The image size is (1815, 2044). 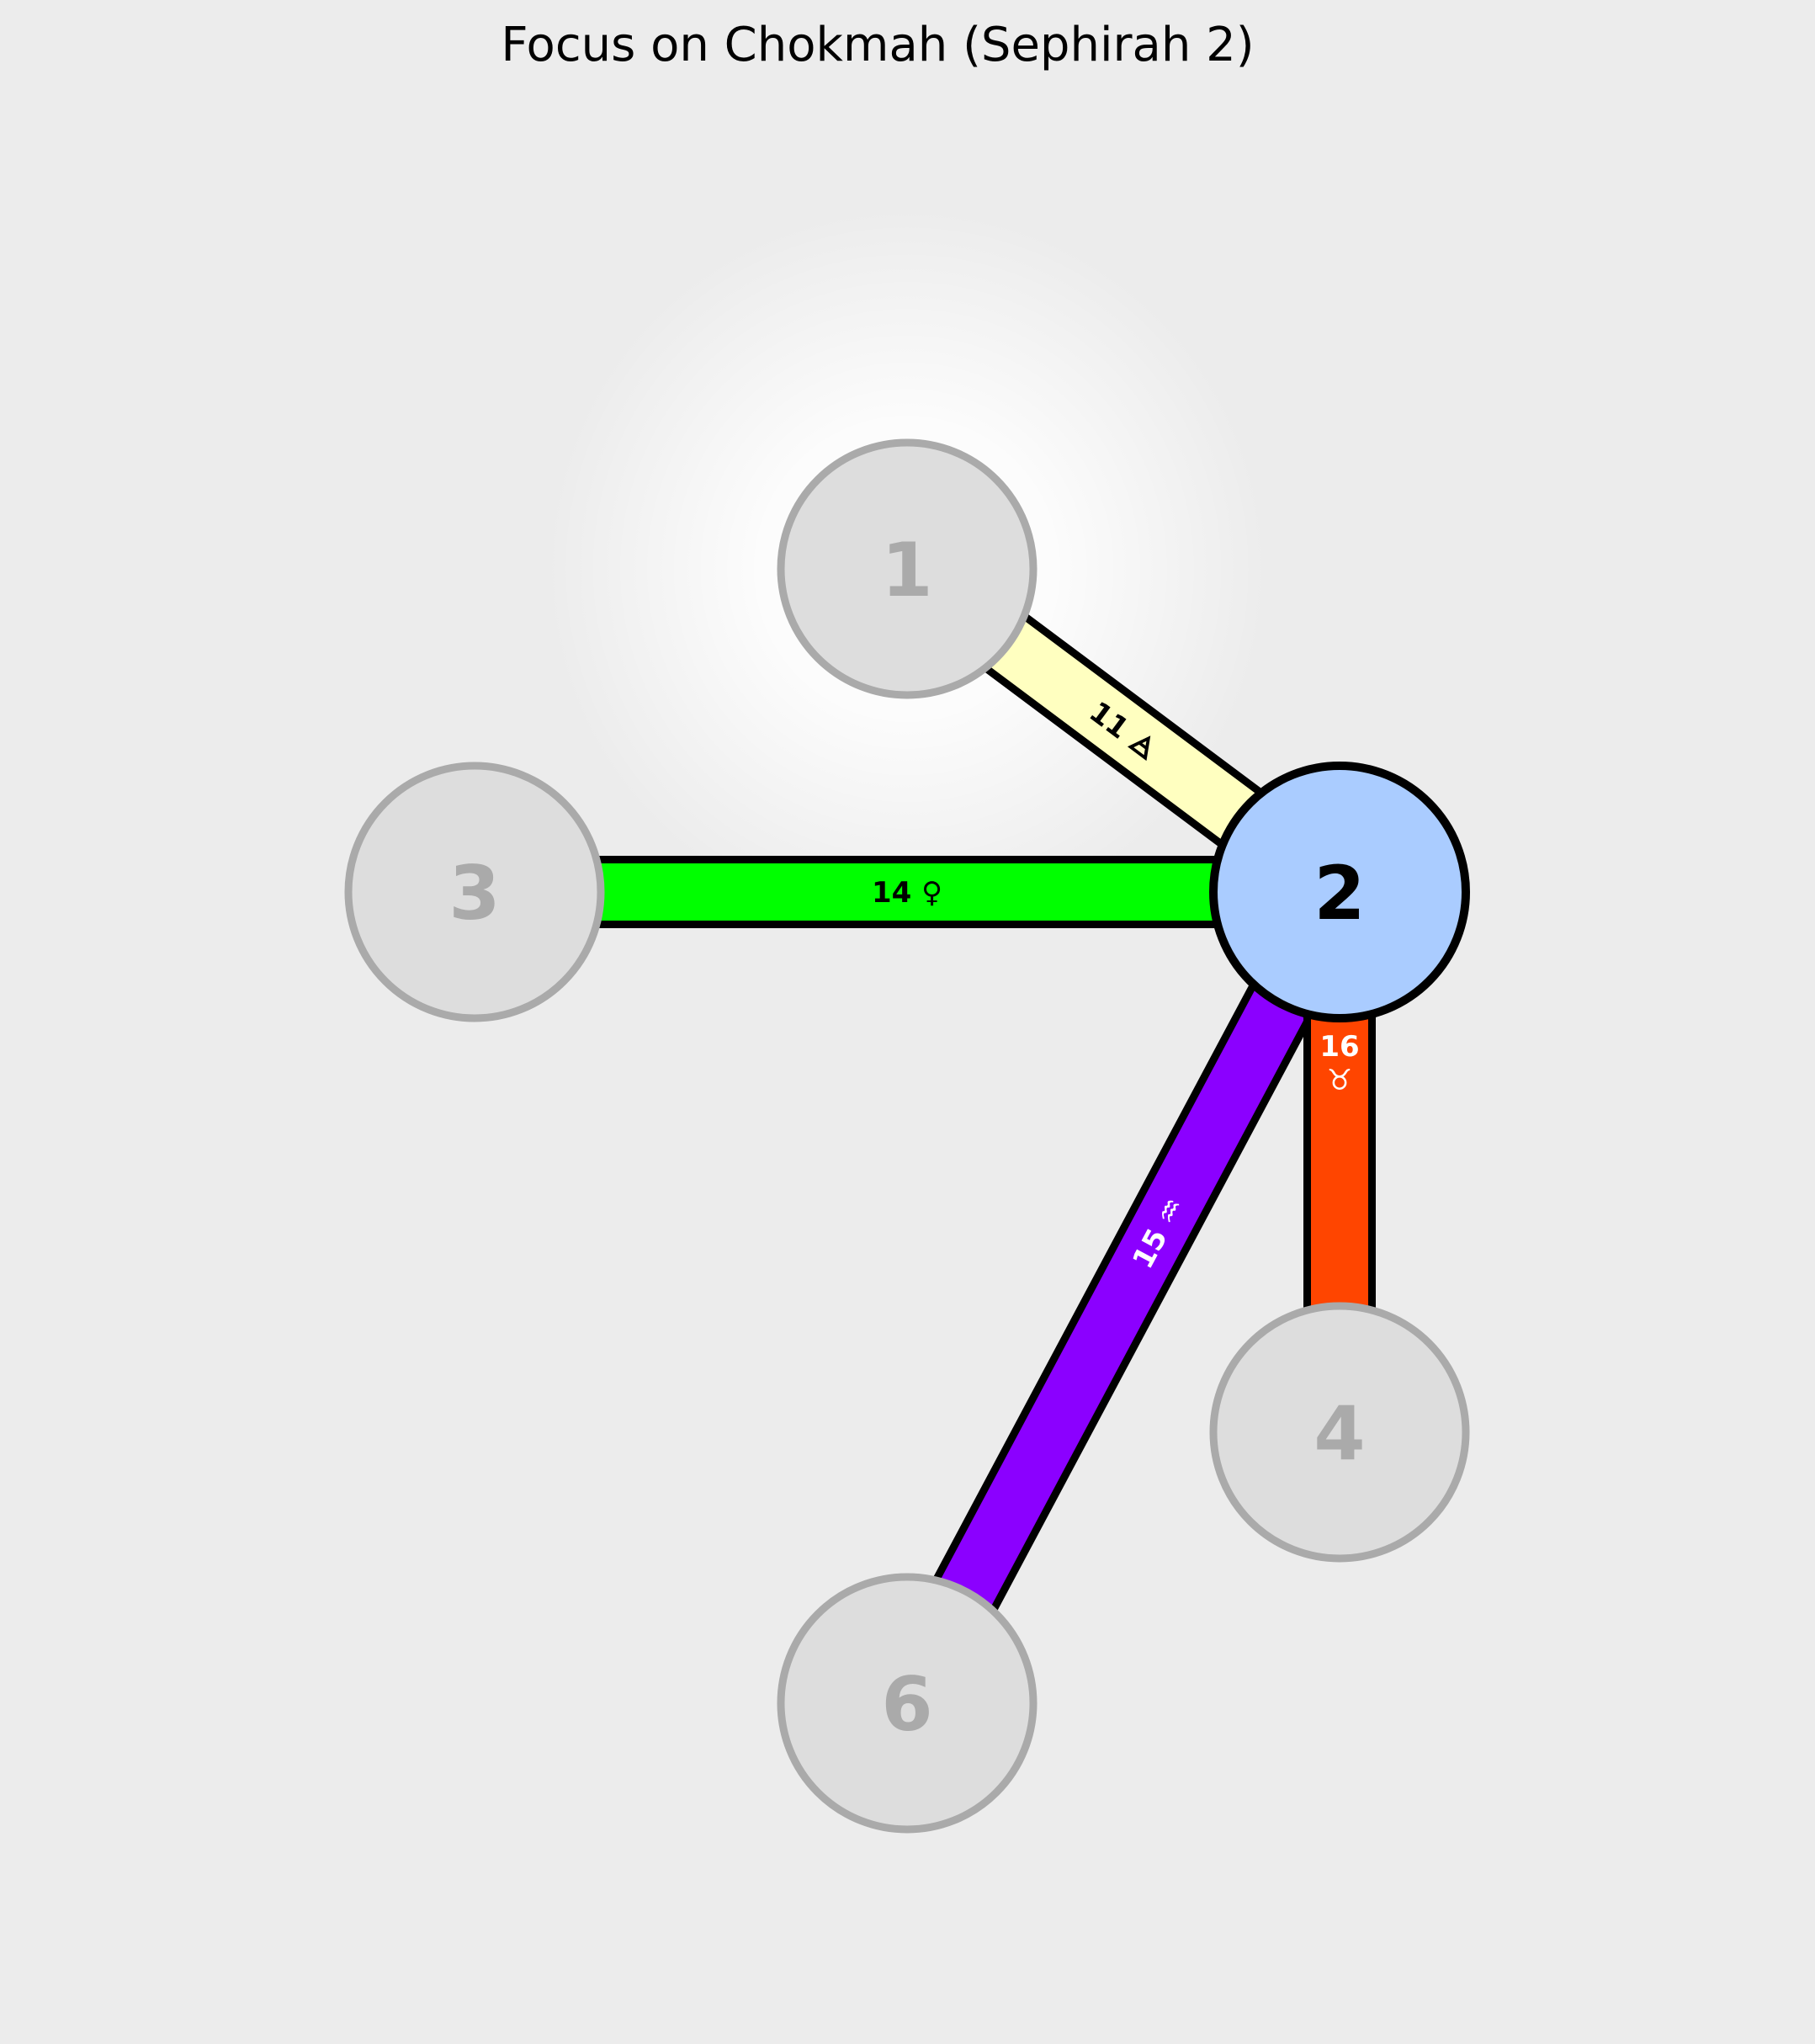 I want to click on path-16-label: 16 ♉, so click(x=1339, y=1063).